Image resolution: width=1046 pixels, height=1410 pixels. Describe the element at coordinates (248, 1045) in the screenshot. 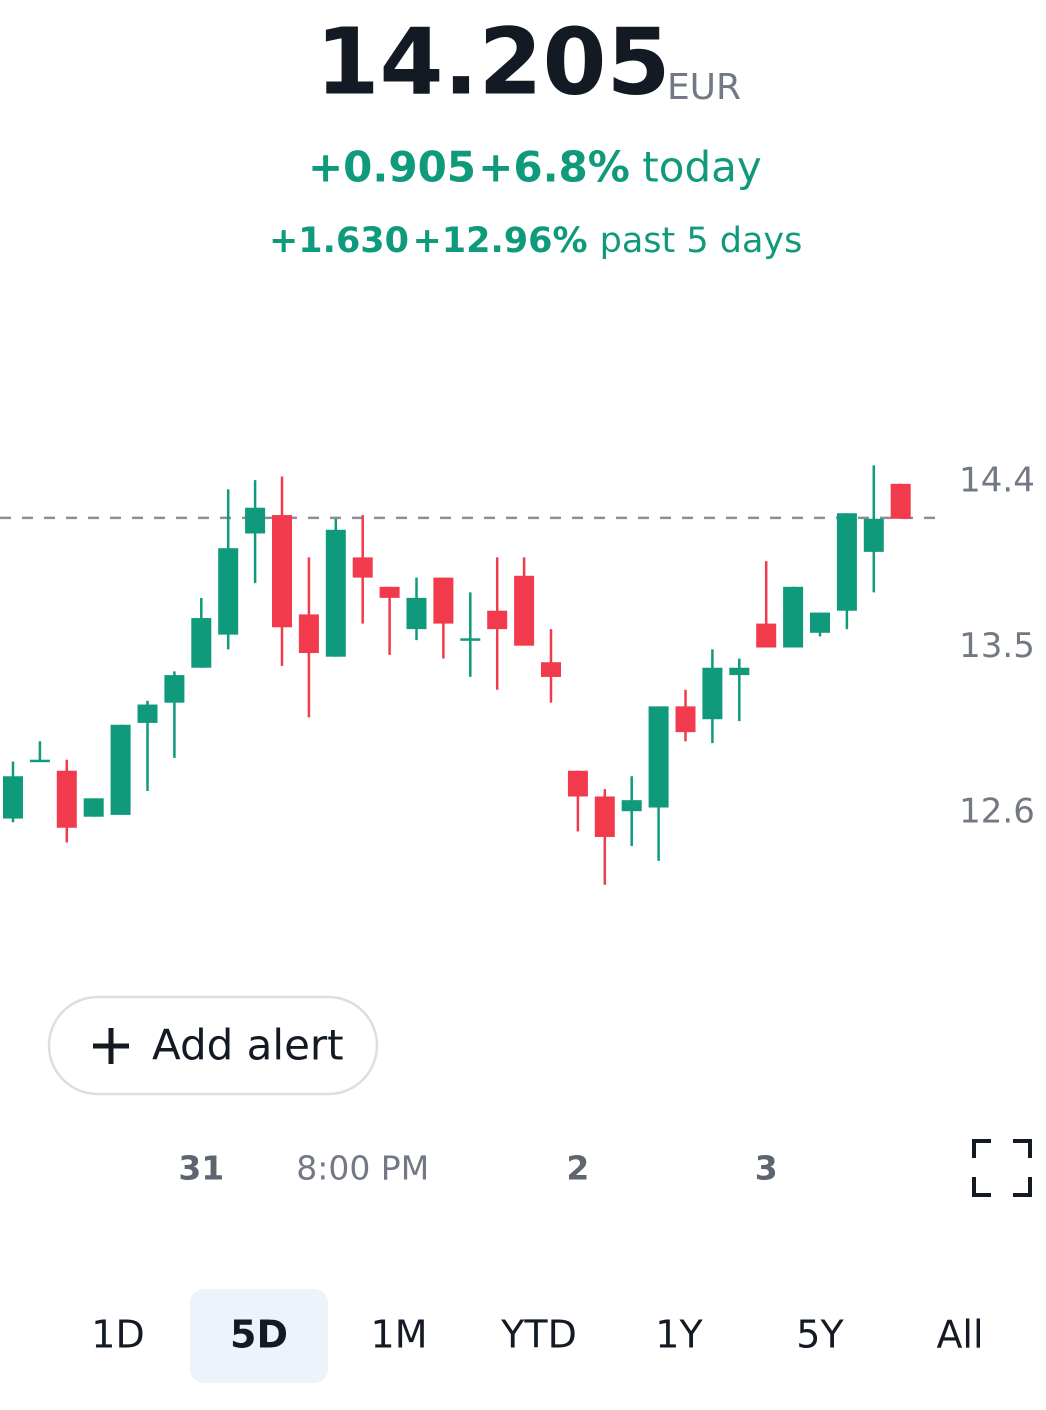

I see `add-alert-label: Add alert` at that location.